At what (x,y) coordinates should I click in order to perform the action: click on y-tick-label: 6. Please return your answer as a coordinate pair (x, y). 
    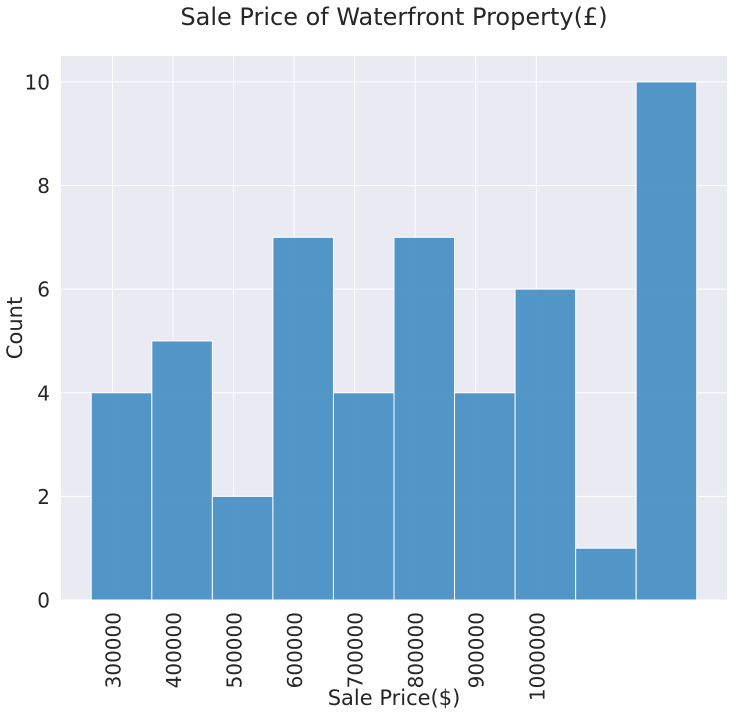
    Looking at the image, I should click on (43, 290).